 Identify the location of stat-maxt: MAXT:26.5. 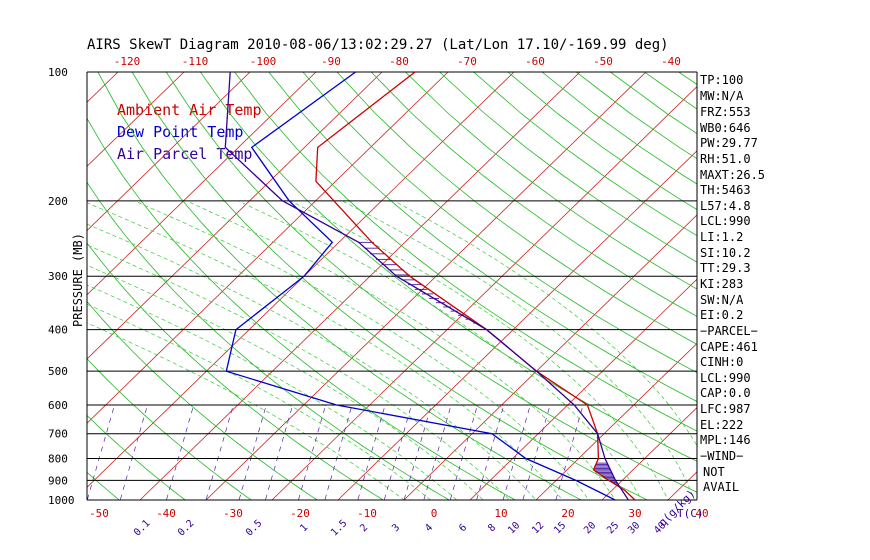
(733, 175).